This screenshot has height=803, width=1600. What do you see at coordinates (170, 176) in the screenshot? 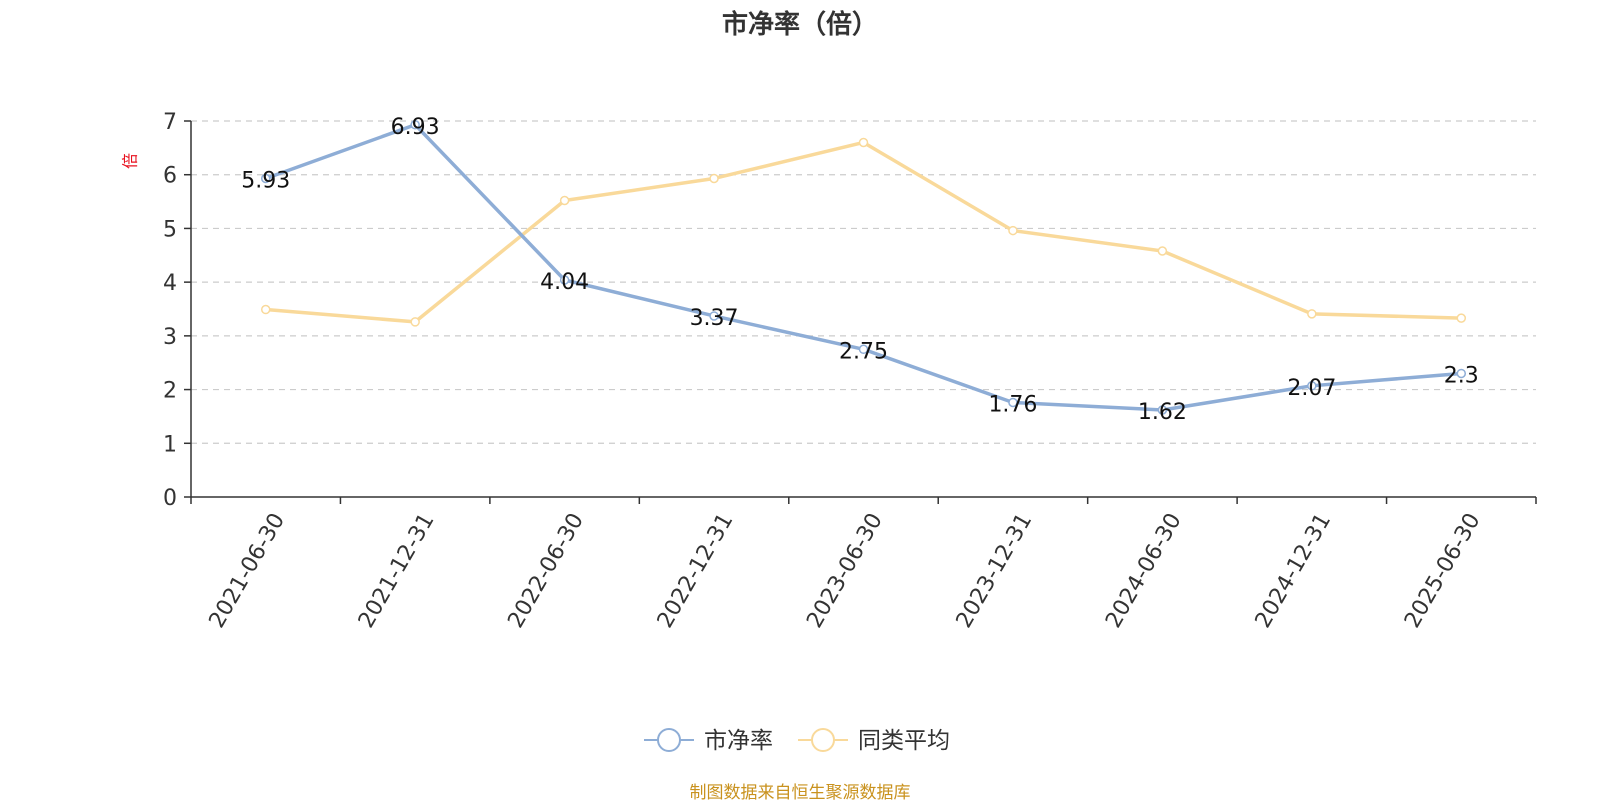
I see `y-tick-label: 6` at bounding box center [170, 176].